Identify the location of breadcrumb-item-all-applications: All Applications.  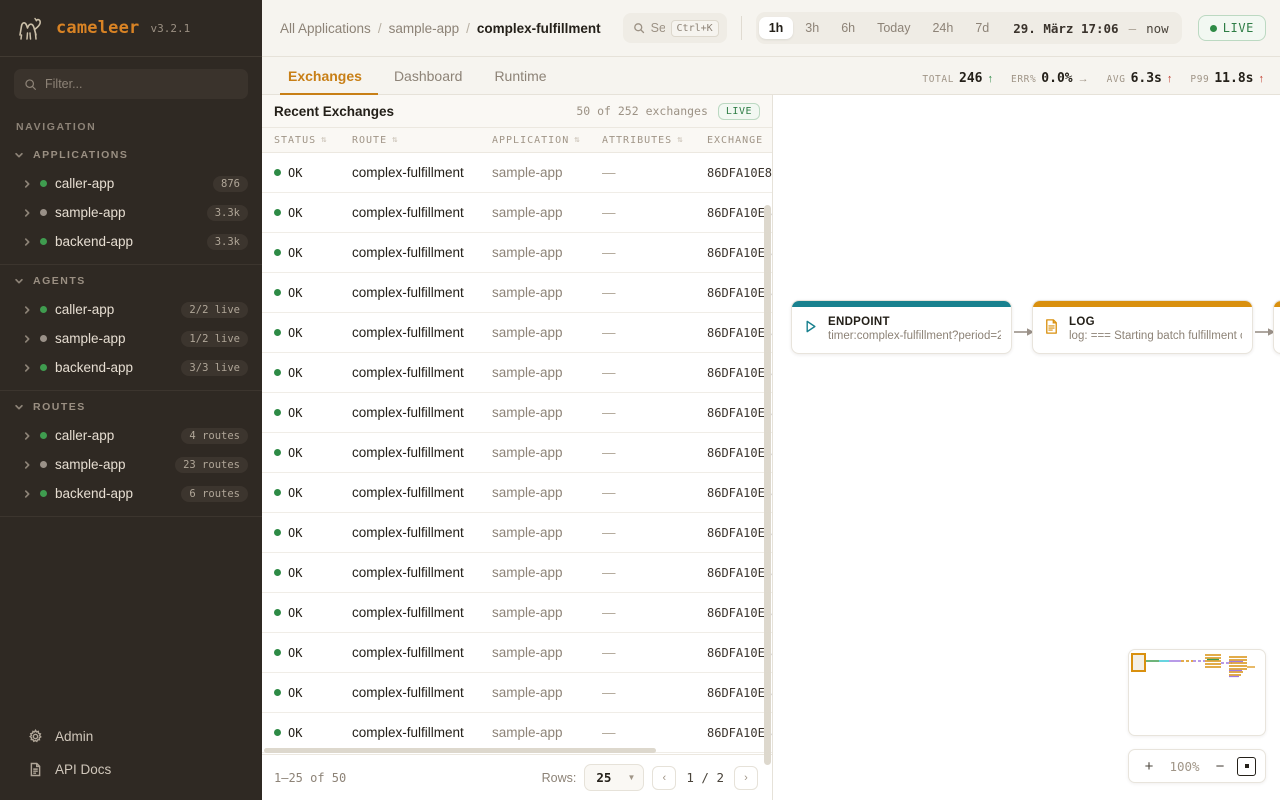
(325, 28).